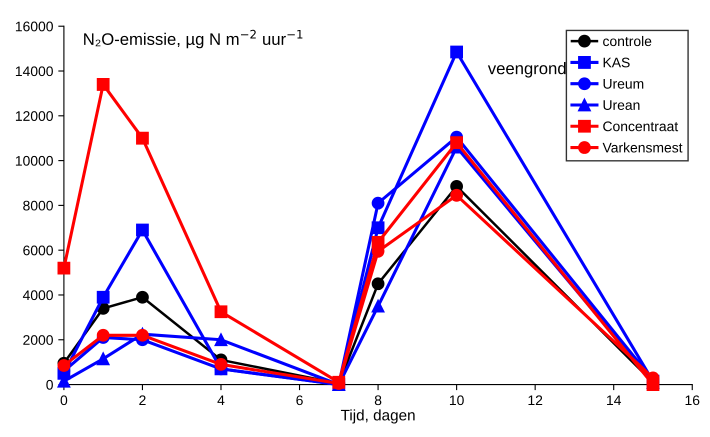  What do you see at coordinates (193, 39) in the screenshot?
I see `chart-title: N₂O-emissie, µg N m$^{−2}$ uur$^{−1}$` at bounding box center [193, 39].